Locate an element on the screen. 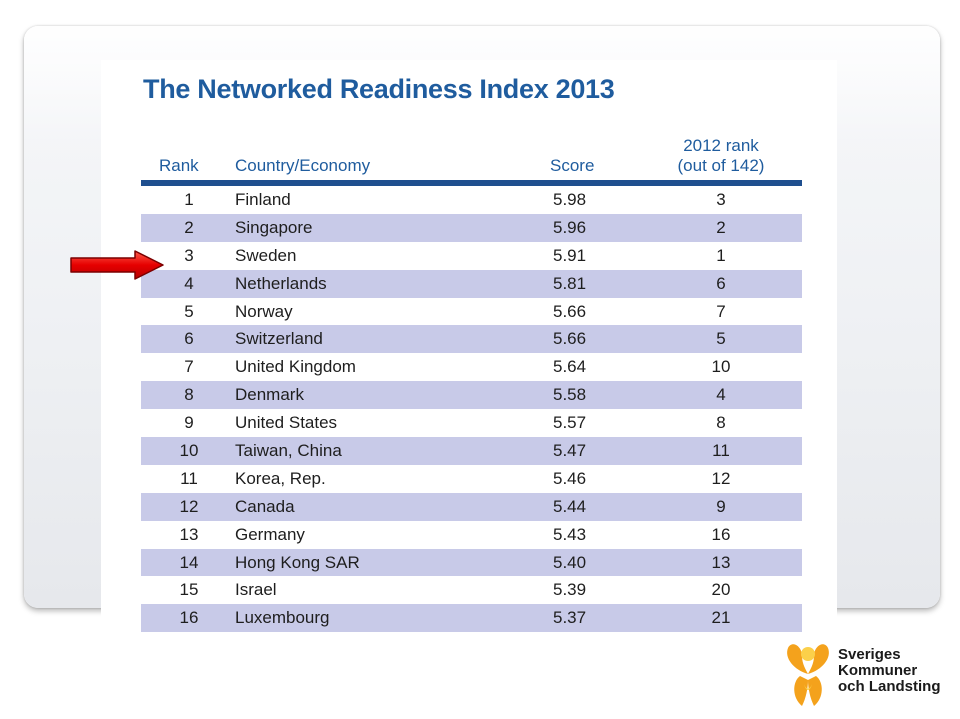 This screenshot has height=719, width=960. cell-score: 5.91 is located at coordinates (570, 255).